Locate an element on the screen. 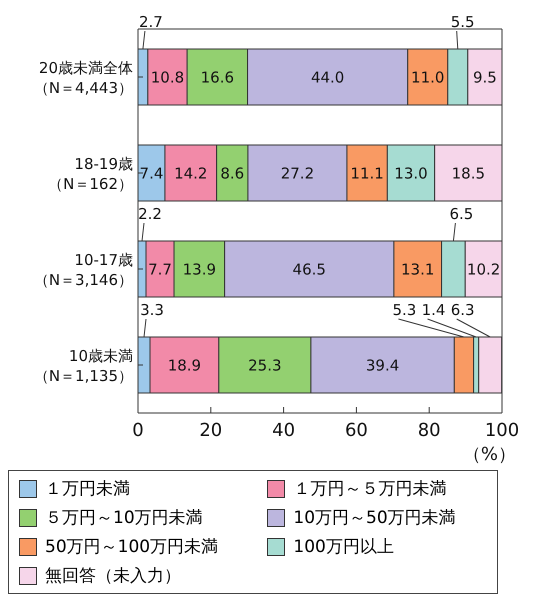 This screenshot has width=539, height=603. data-label: 2.7 is located at coordinates (150, 22).